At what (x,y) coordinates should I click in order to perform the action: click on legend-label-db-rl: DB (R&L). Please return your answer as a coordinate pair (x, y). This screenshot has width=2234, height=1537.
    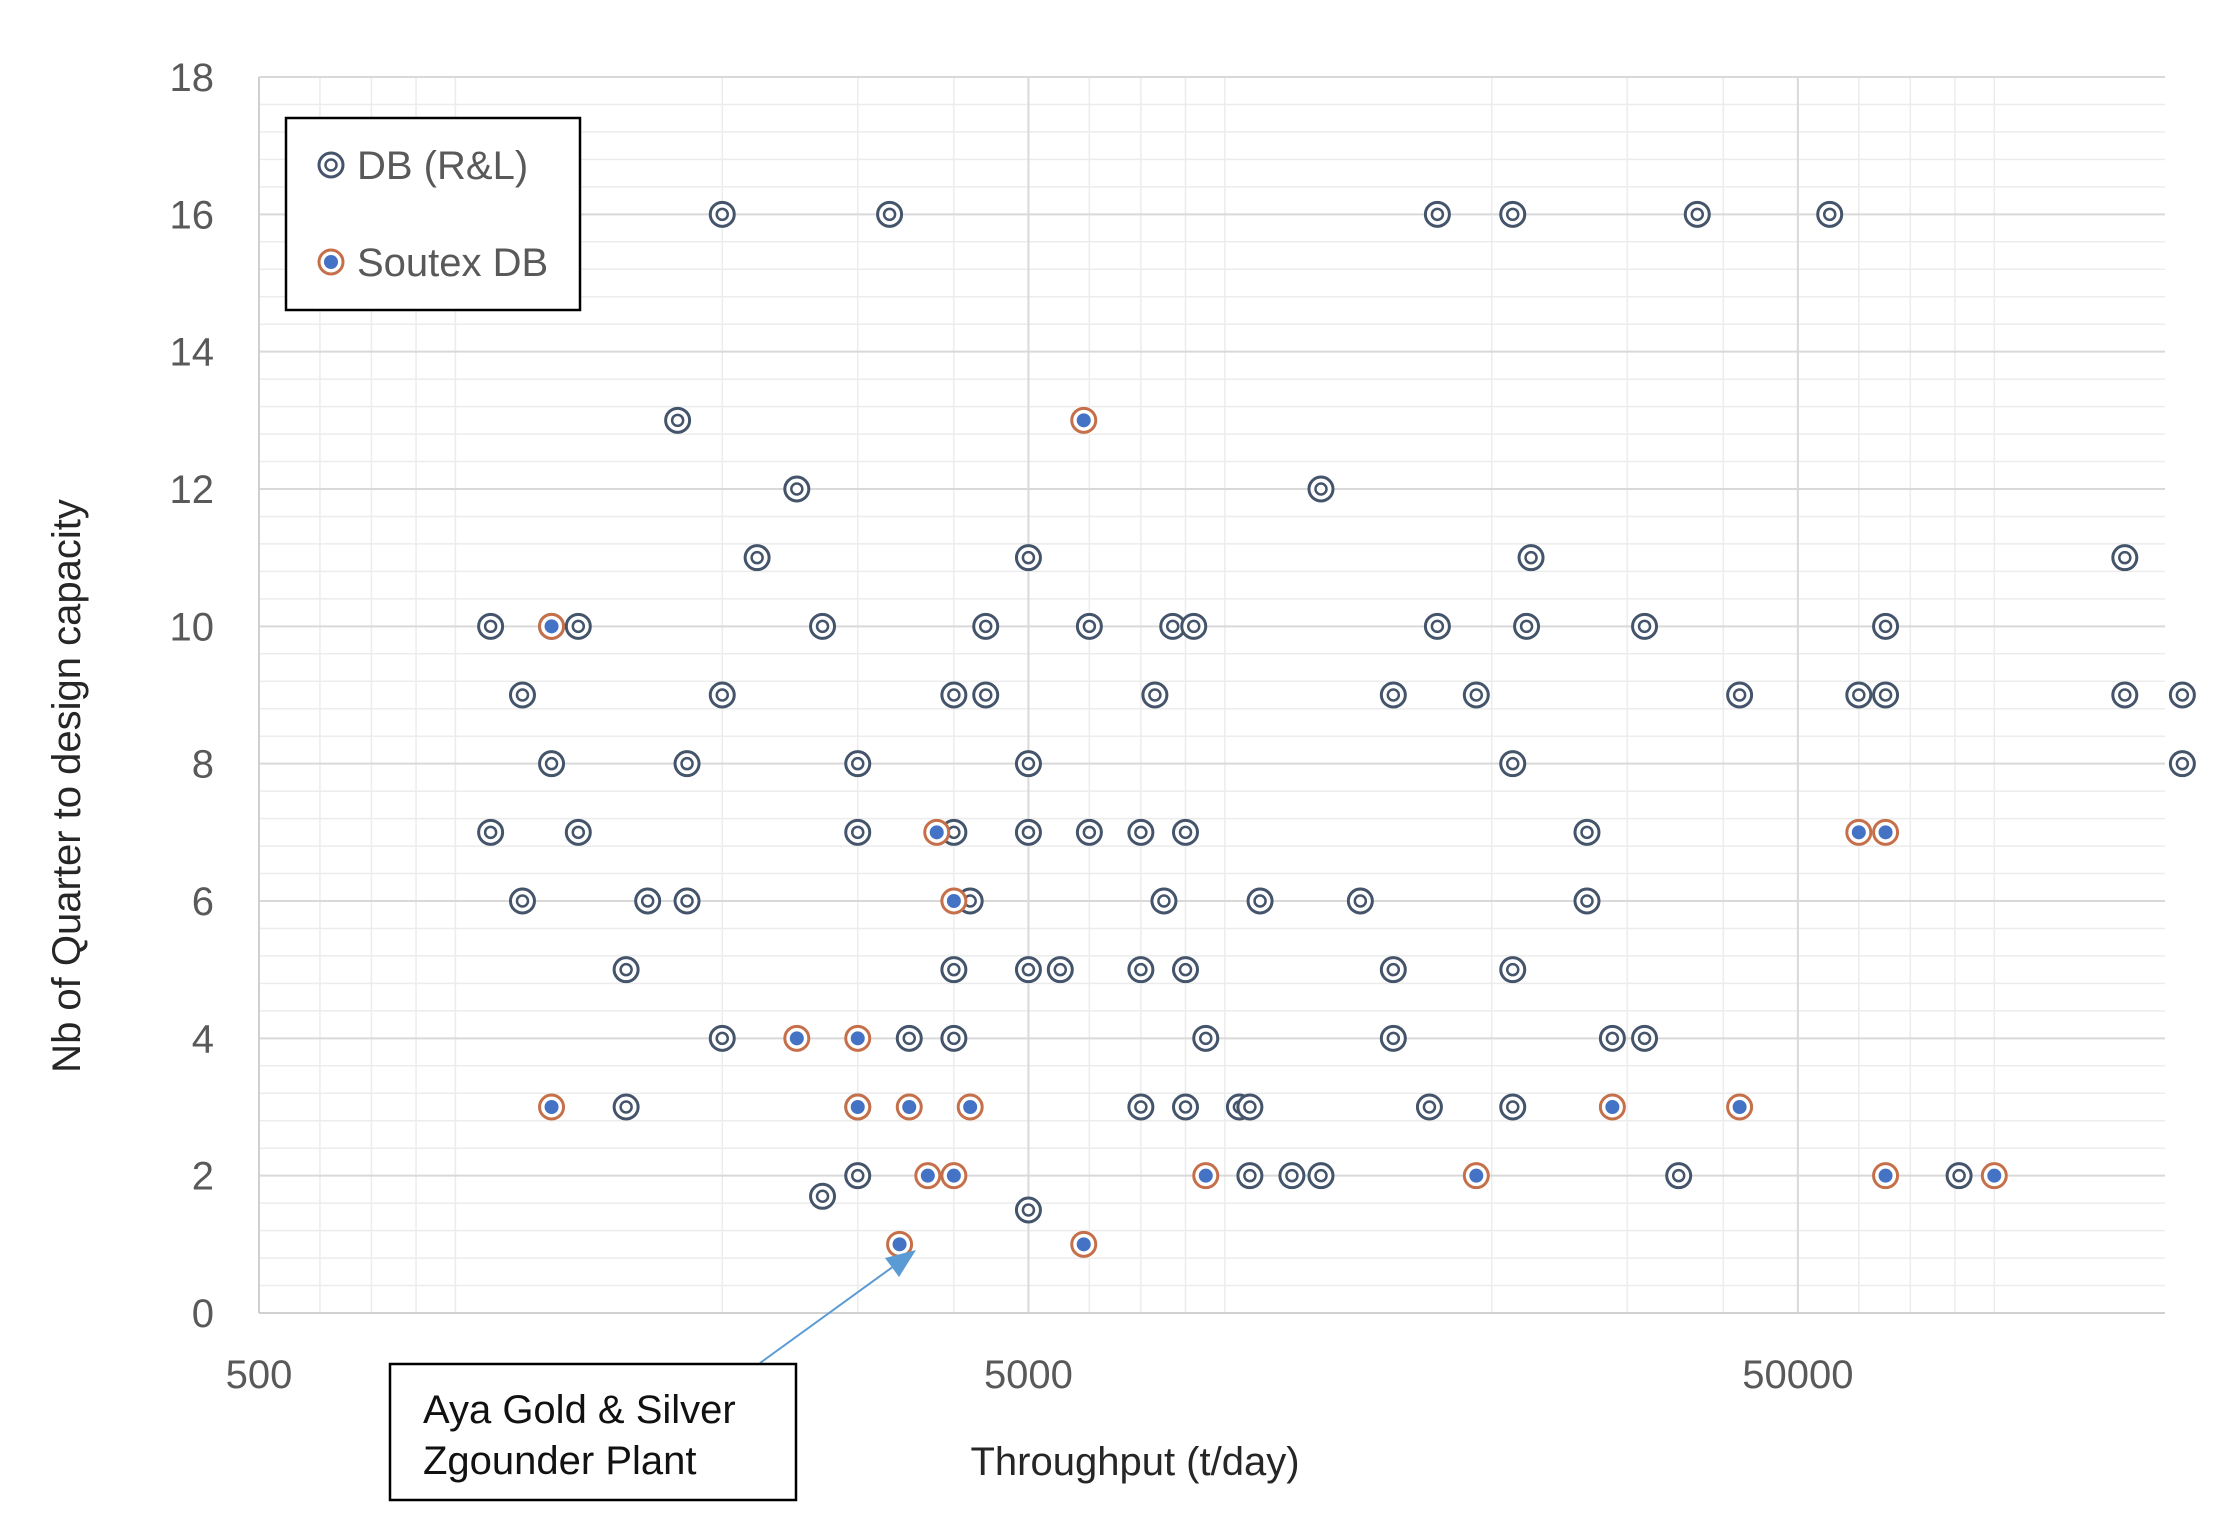
    Looking at the image, I should click on (442, 166).